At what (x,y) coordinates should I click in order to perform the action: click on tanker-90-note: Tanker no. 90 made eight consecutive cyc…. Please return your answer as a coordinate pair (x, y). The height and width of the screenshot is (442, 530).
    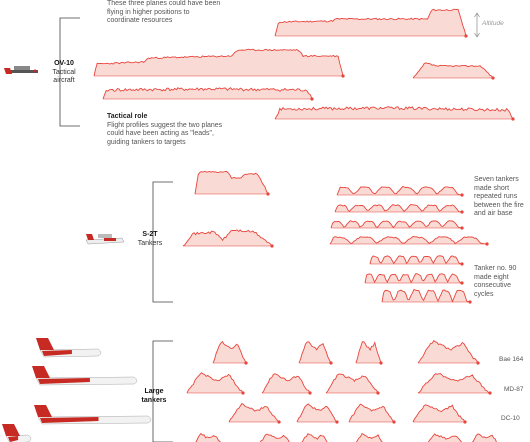
    Looking at the image, I should click on (495, 281).